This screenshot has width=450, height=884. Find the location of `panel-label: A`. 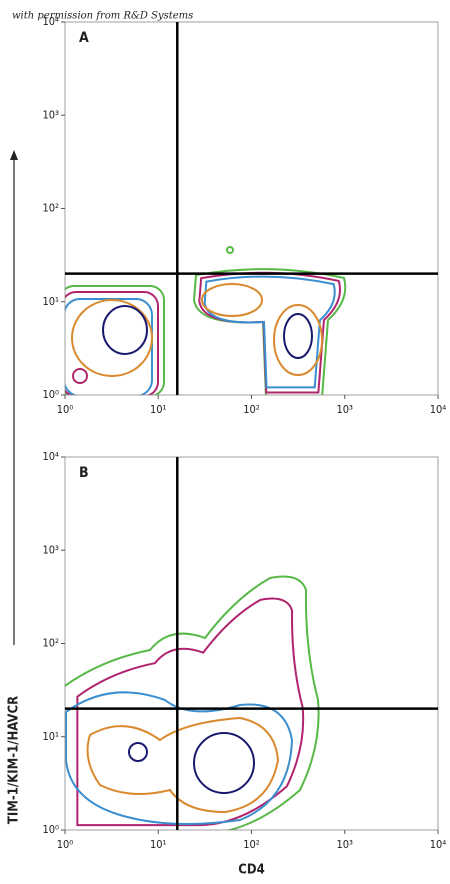

panel-label: A is located at coordinates (84, 38).